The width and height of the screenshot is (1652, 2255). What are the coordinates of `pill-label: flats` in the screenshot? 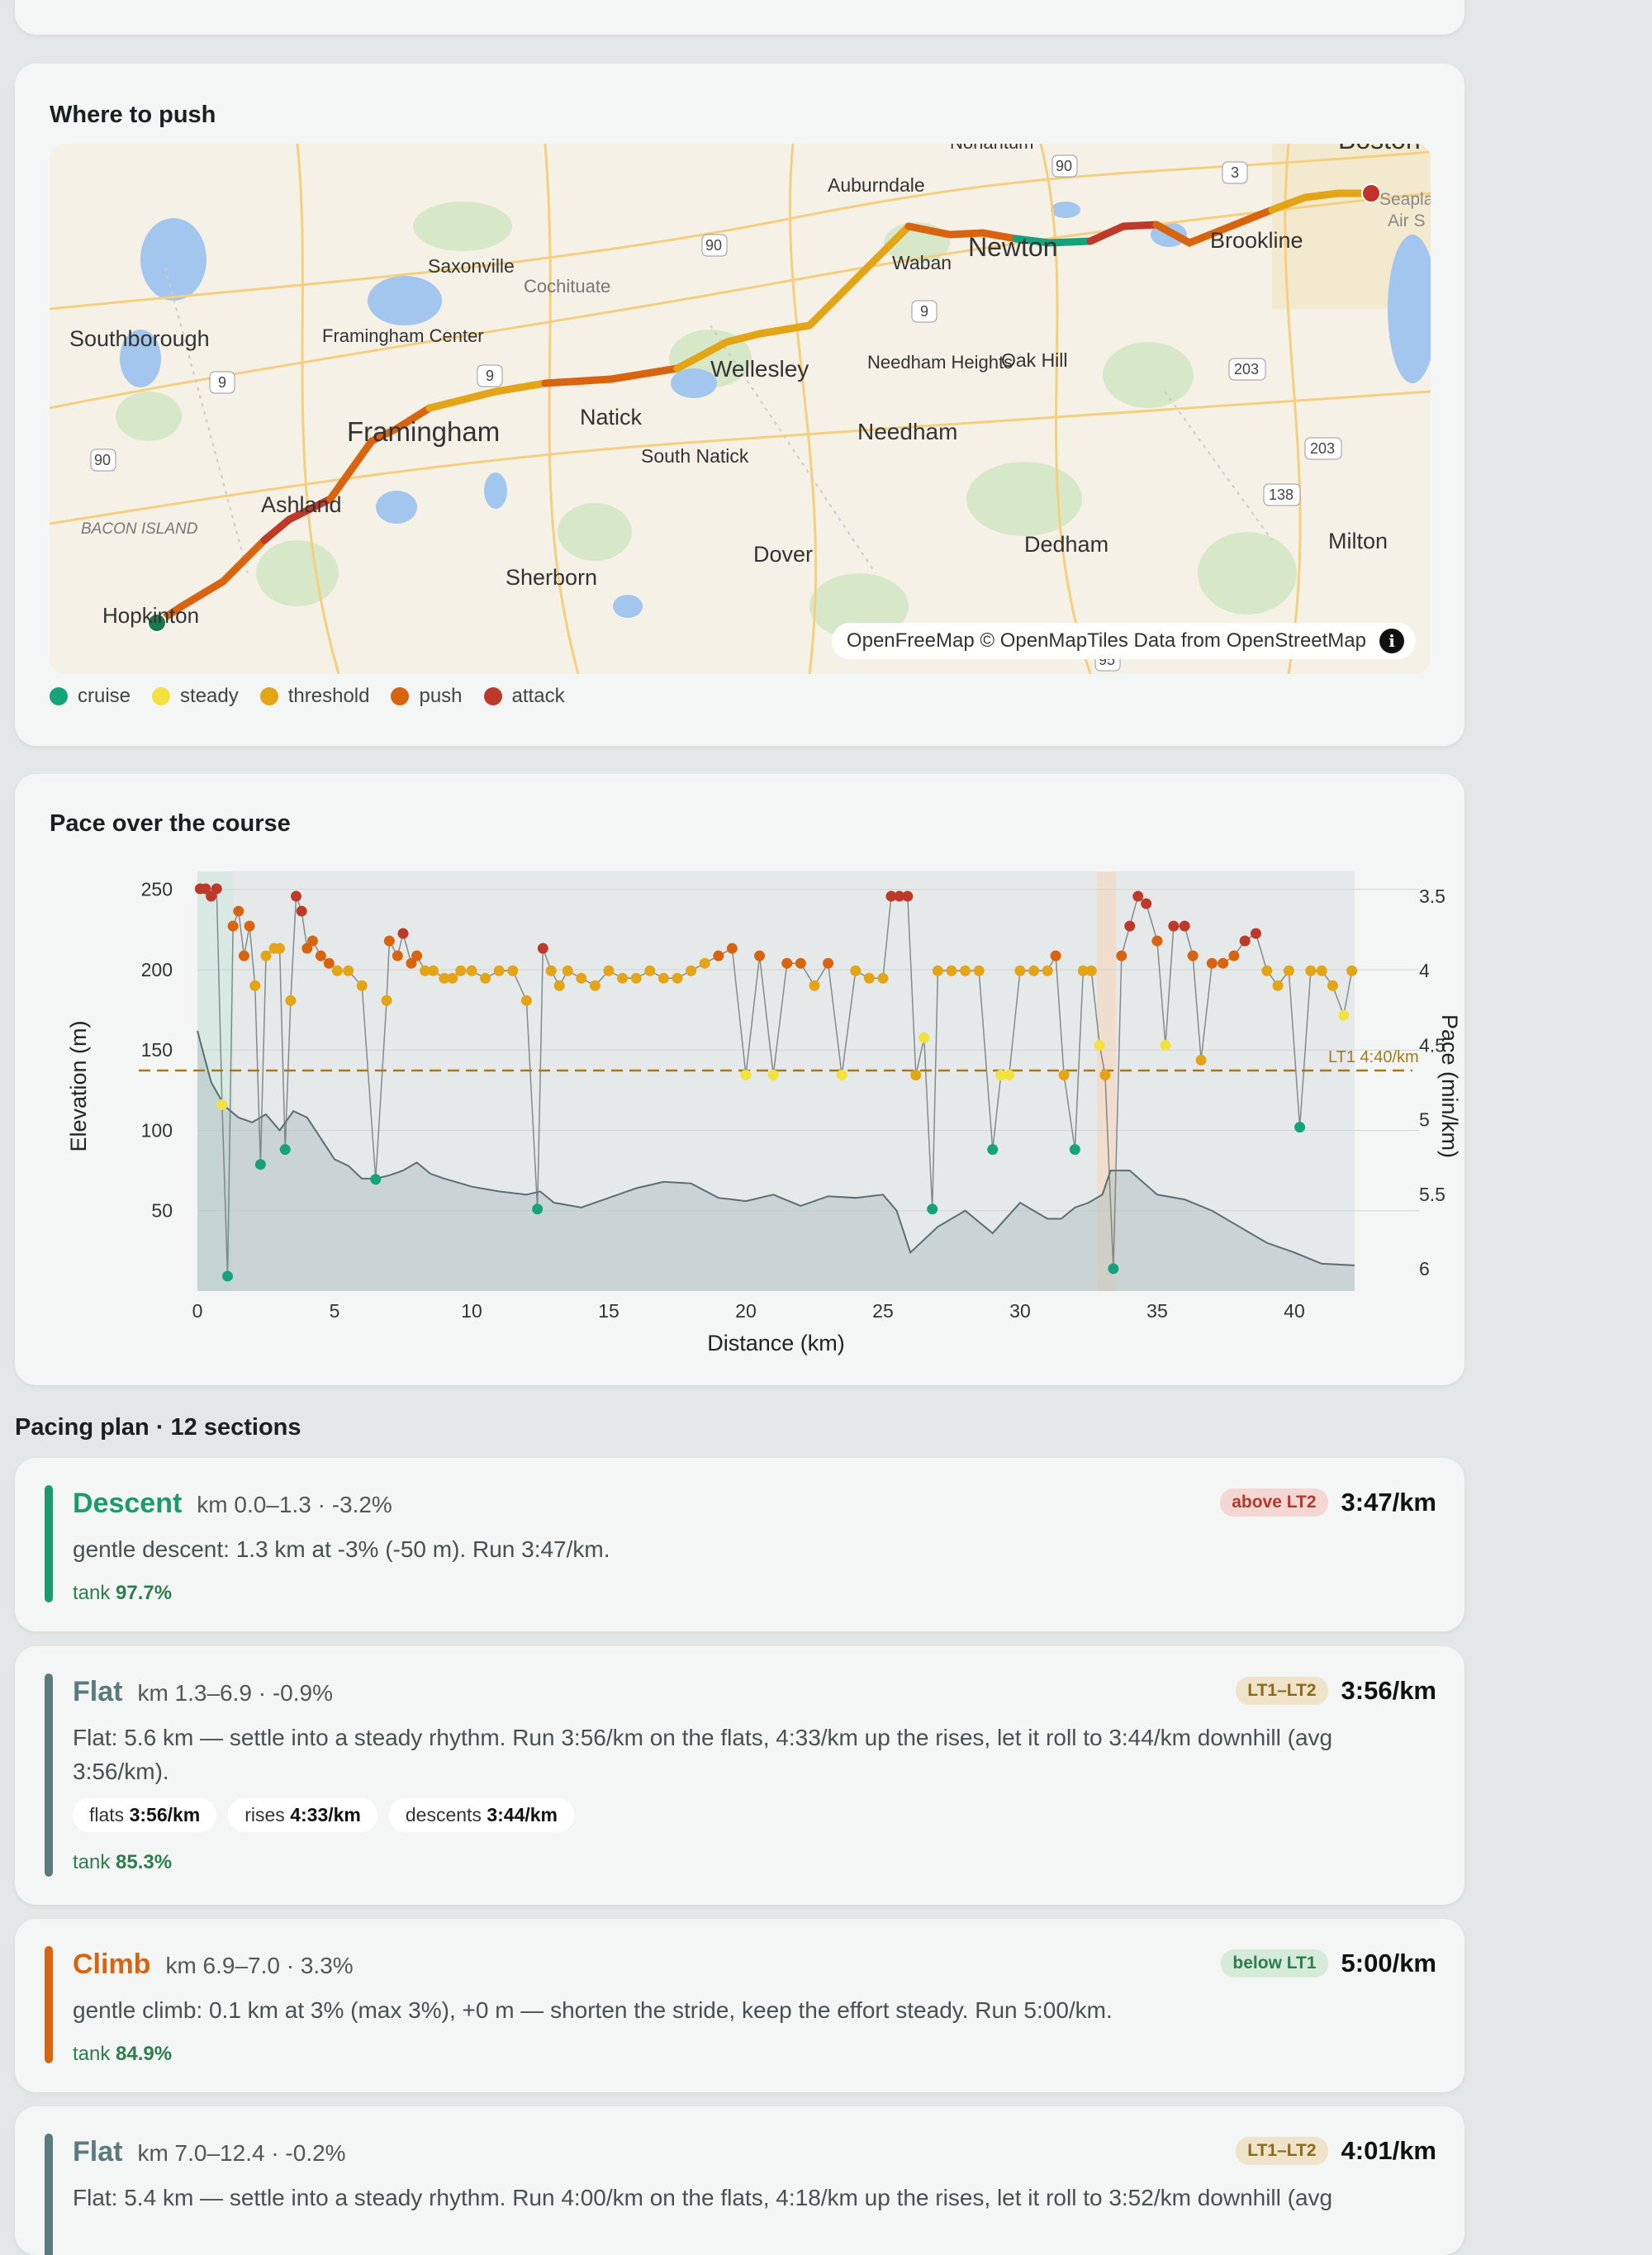 It's located at (107, 1814).